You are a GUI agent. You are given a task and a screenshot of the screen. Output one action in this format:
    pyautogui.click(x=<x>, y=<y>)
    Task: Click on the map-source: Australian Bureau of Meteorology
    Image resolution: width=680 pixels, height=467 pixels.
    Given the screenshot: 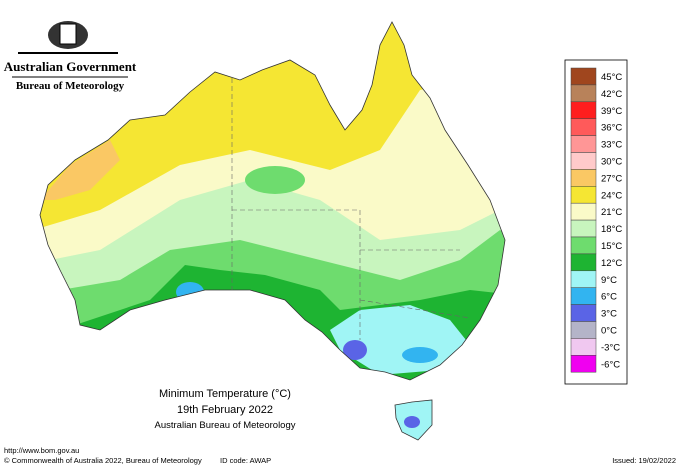 What is the action you would take?
    pyautogui.click(x=225, y=425)
    